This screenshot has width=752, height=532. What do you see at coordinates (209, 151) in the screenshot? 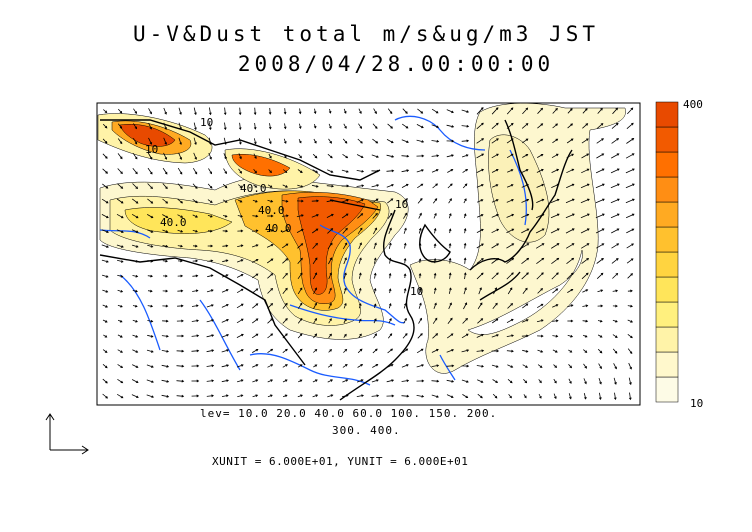
I see `dust-plume-northwest` at bounding box center [209, 151].